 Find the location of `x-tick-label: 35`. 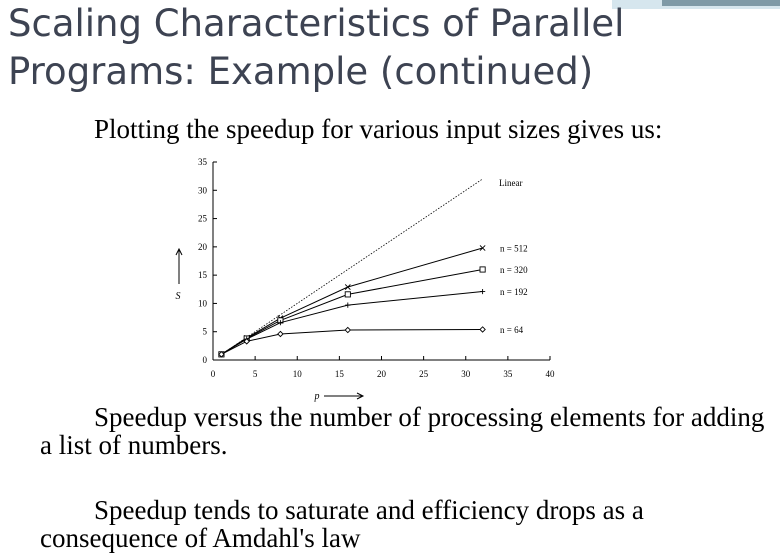

x-tick-label: 35 is located at coordinates (508, 374).